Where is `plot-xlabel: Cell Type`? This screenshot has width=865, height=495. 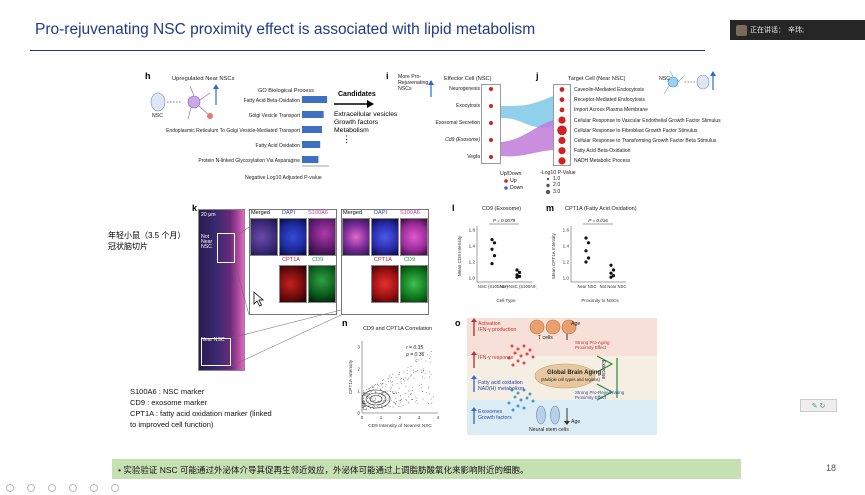 plot-xlabel: Cell Type is located at coordinates (506, 300).